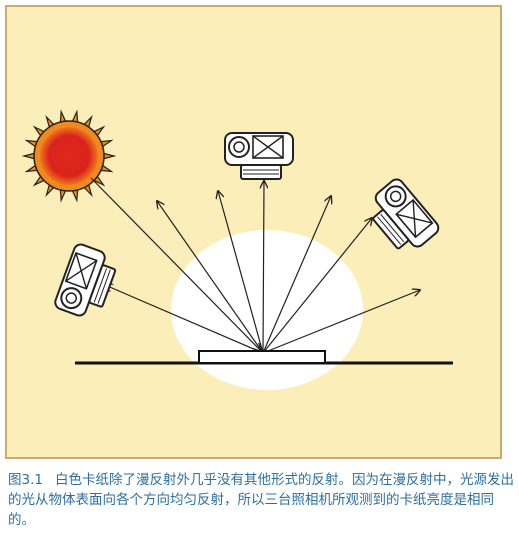  I want to click on incident-ray, so click(175, 264).